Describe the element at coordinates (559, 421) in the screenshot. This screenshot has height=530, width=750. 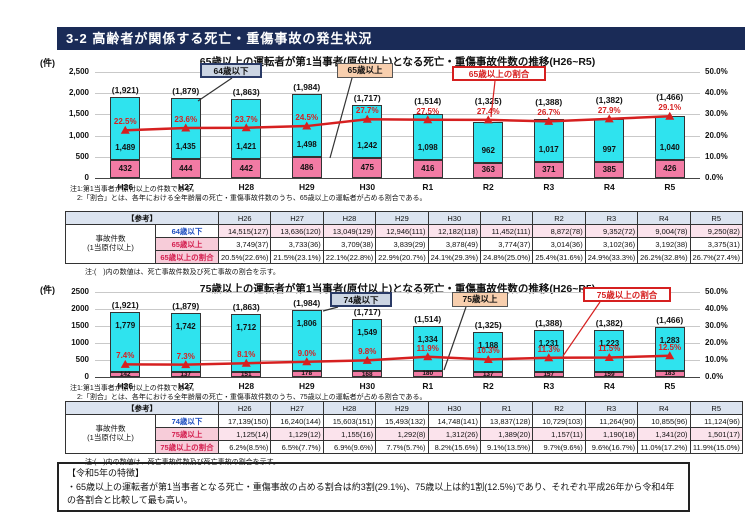
I see `table-cell: 10,729(103)` at that location.